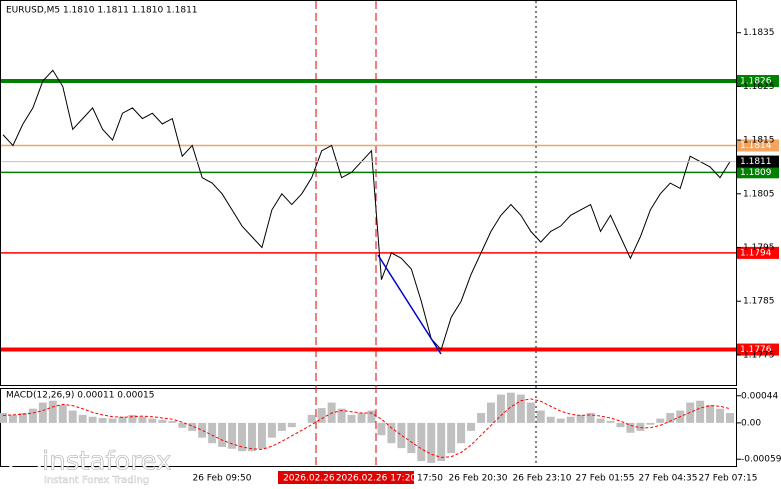  I want to click on macd-title: MACD(12,26,9) 0.00011 0.00015, so click(80, 396).